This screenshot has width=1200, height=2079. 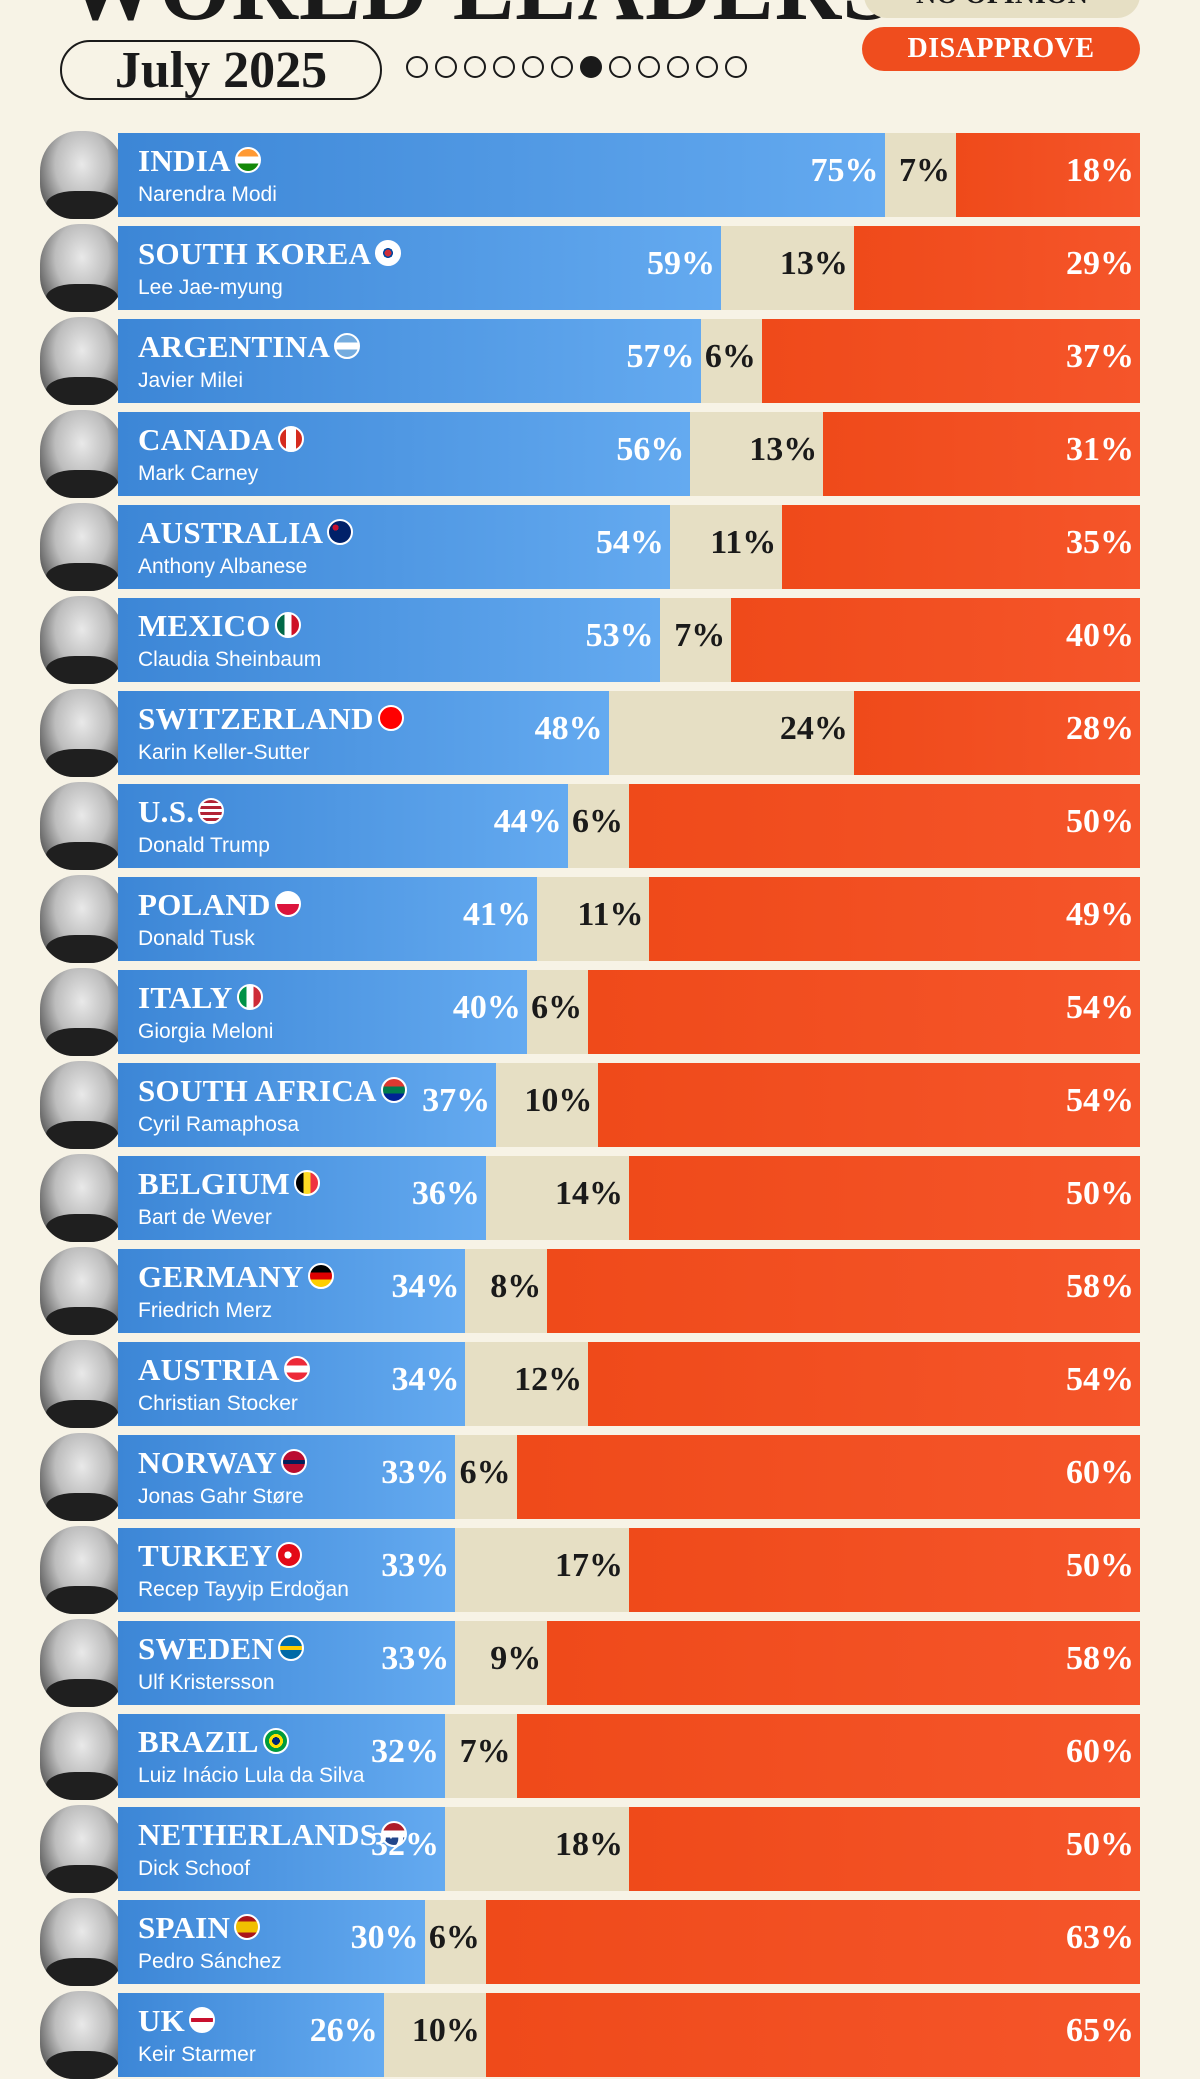 I want to click on value-no-opinion: 14%, so click(x=589, y=1193).